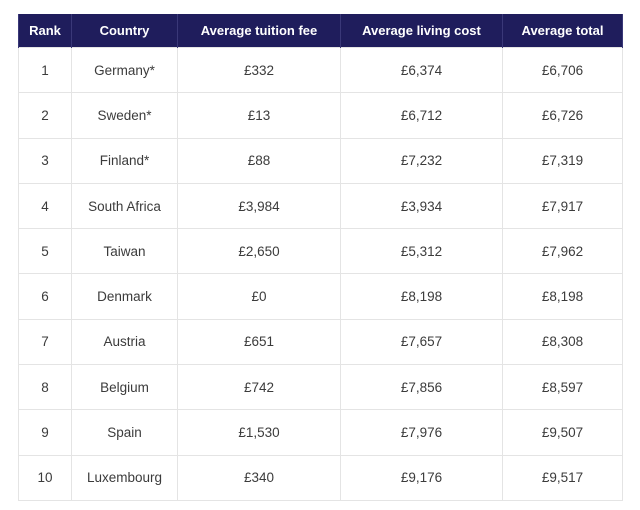 The image size is (640, 510). I want to click on cell-country: South Africa, so click(124, 206).